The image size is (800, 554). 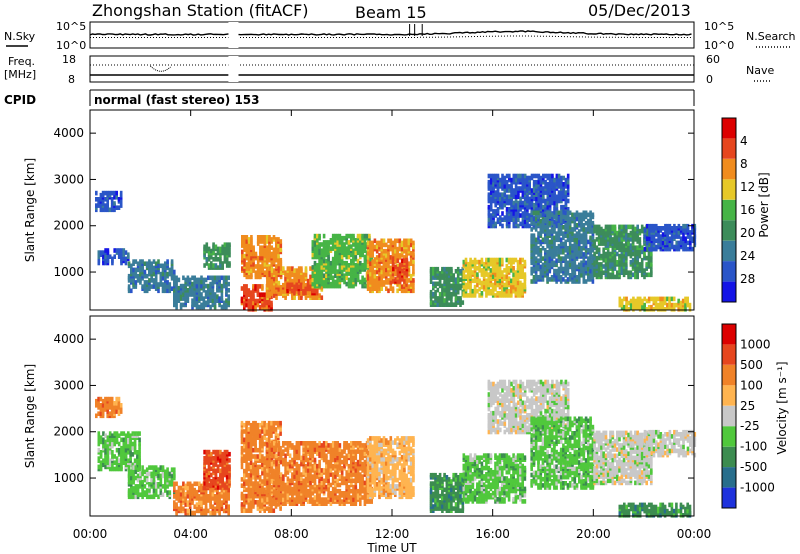 I want to click on colorbar-tick-label: 12, so click(x=747, y=187).